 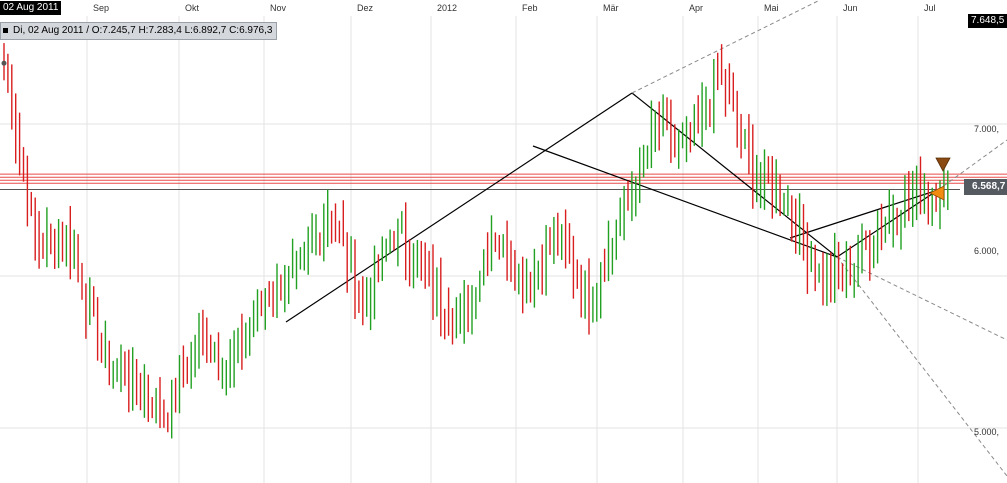 What do you see at coordinates (930, 8) in the screenshot?
I see `x-axis-label: Jul` at bounding box center [930, 8].